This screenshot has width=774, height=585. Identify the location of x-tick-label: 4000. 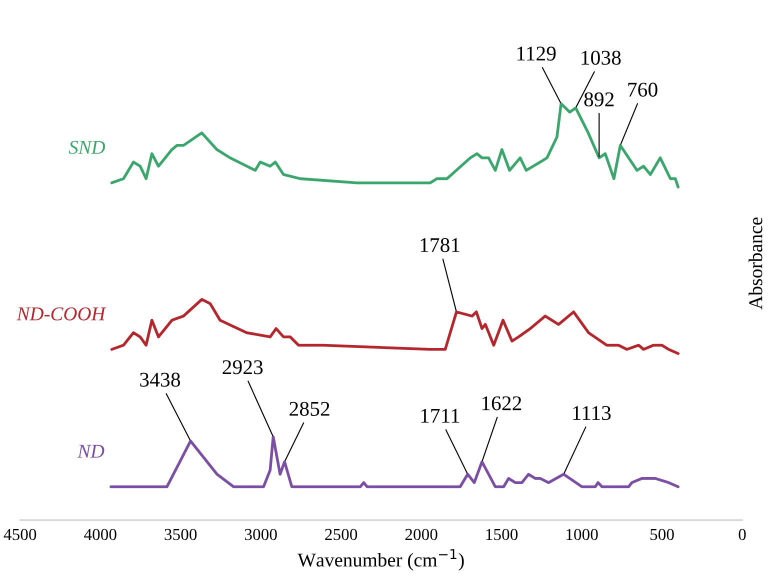
(100, 534).